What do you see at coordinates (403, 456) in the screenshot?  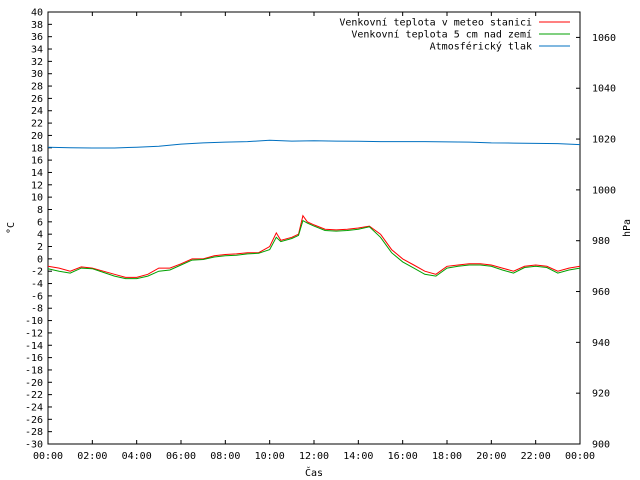 I see `x-tick-label: 16:00` at bounding box center [403, 456].